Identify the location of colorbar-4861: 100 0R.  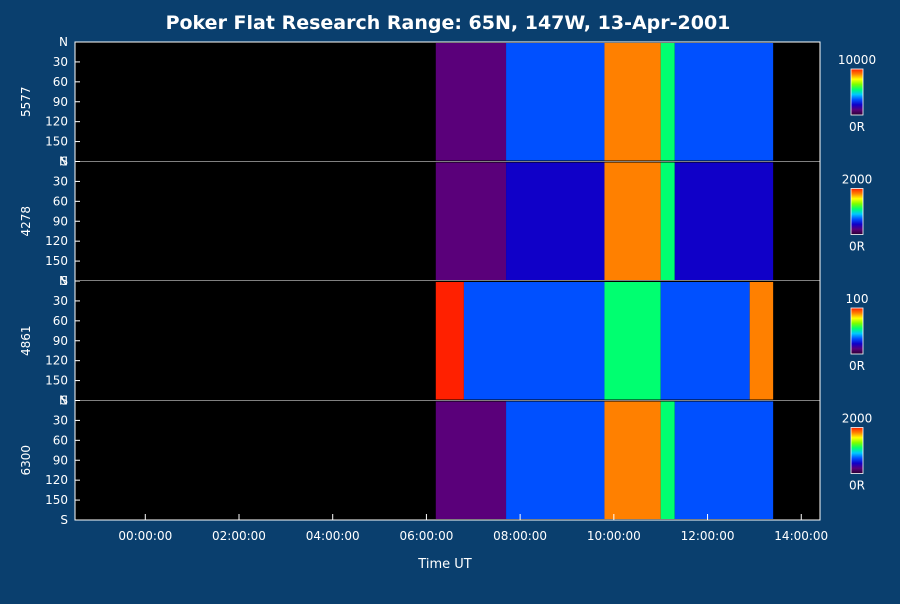
(857, 332).